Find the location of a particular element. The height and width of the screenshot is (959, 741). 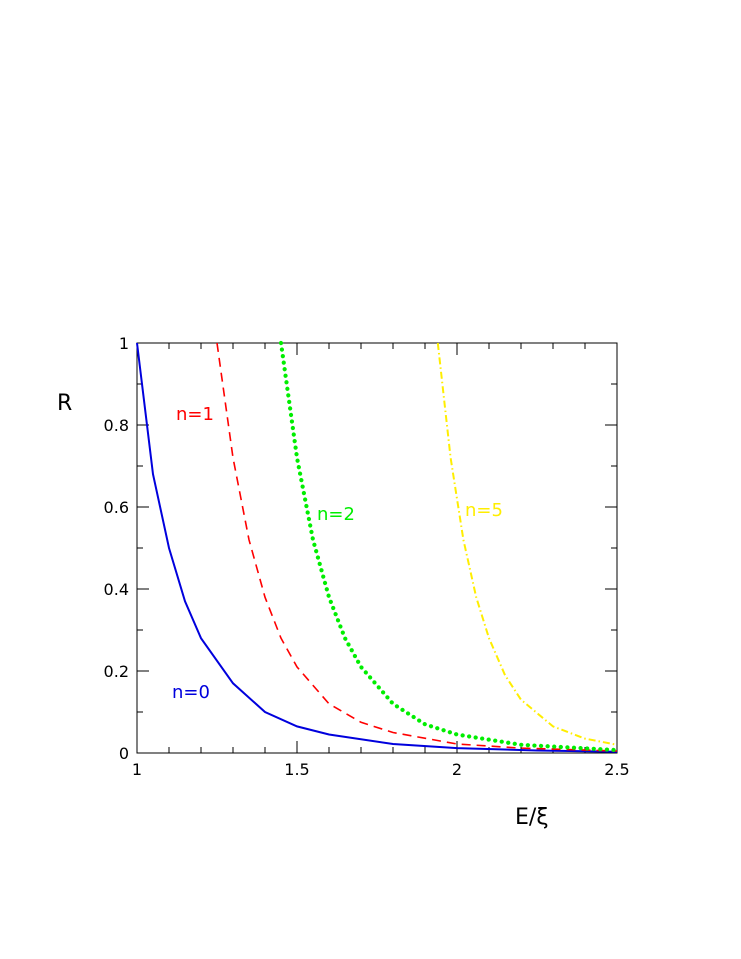

y-tick-label: 0.4 is located at coordinates (116, 589).